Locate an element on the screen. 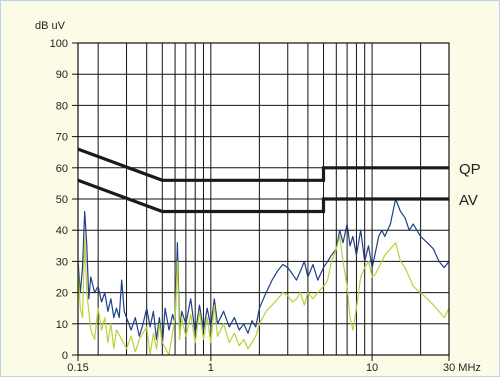  y-tick-label: 100 is located at coordinates (59, 44).